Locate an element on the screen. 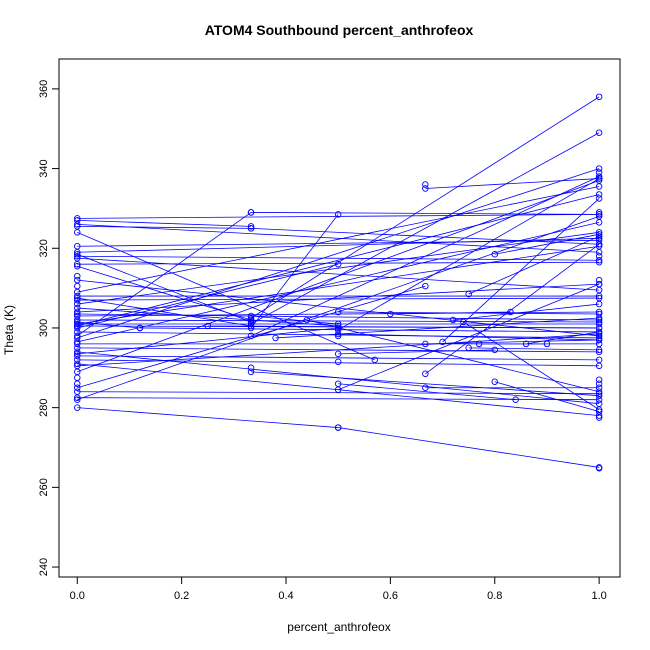 This screenshot has height=650, width=650. y-tick-label: 360 is located at coordinates (44, 89).